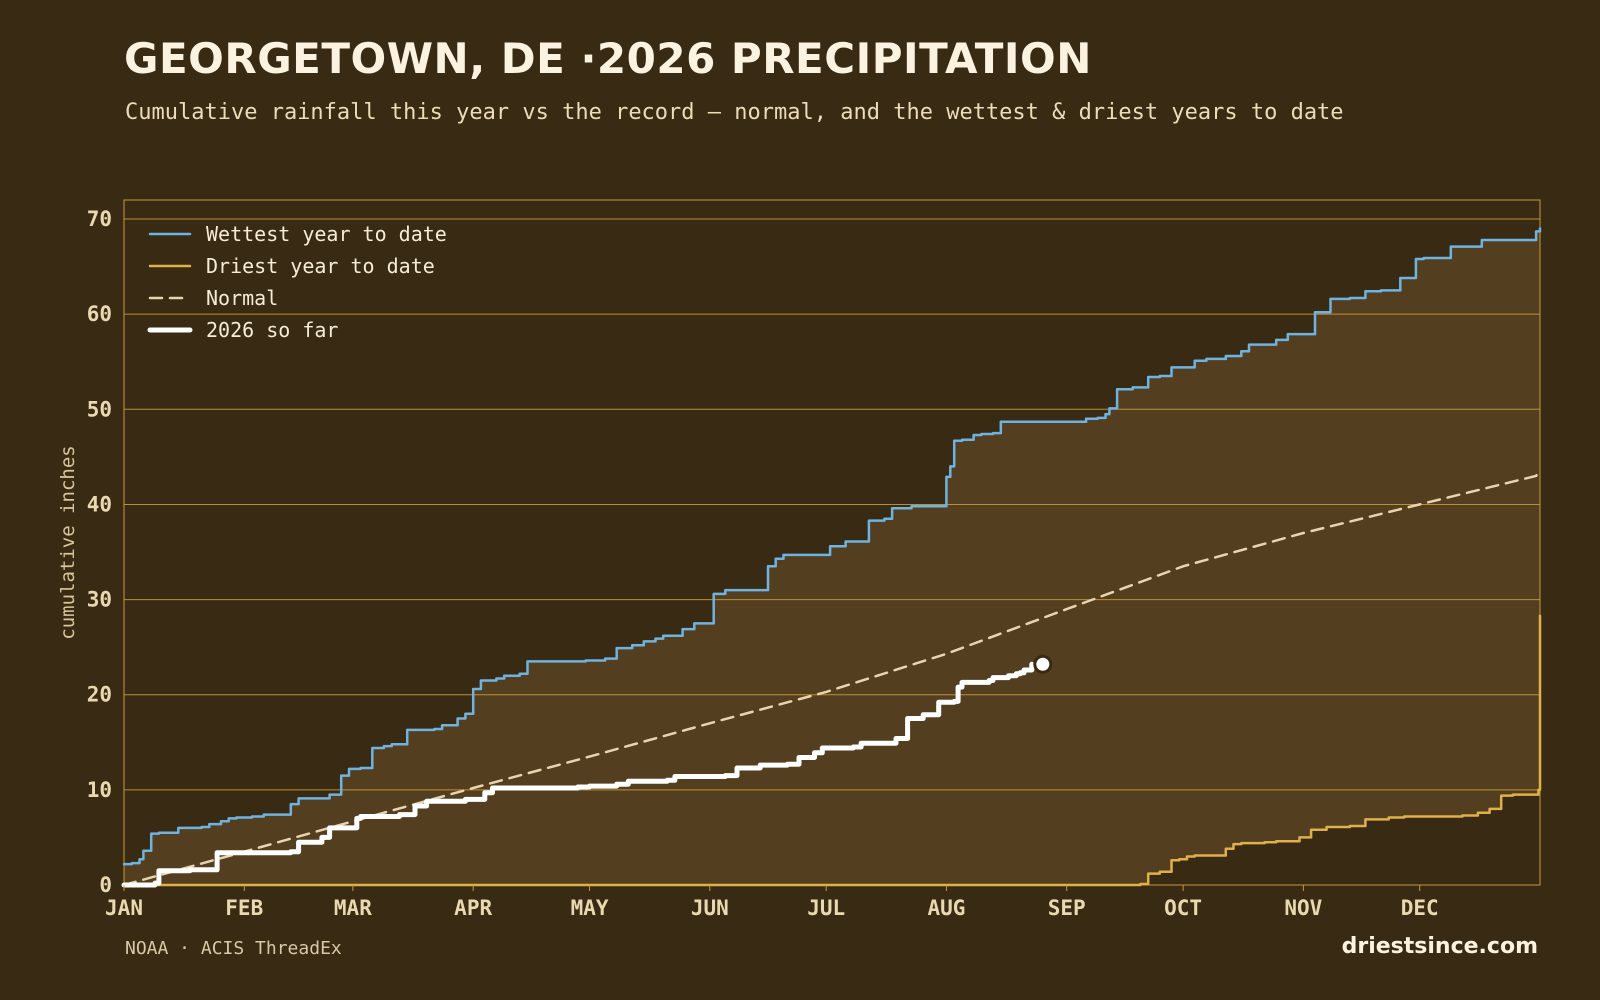 The height and width of the screenshot is (1000, 1600). What do you see at coordinates (233, 948) in the screenshot?
I see `data-source: NOAA · ACIS ThreadEx` at bounding box center [233, 948].